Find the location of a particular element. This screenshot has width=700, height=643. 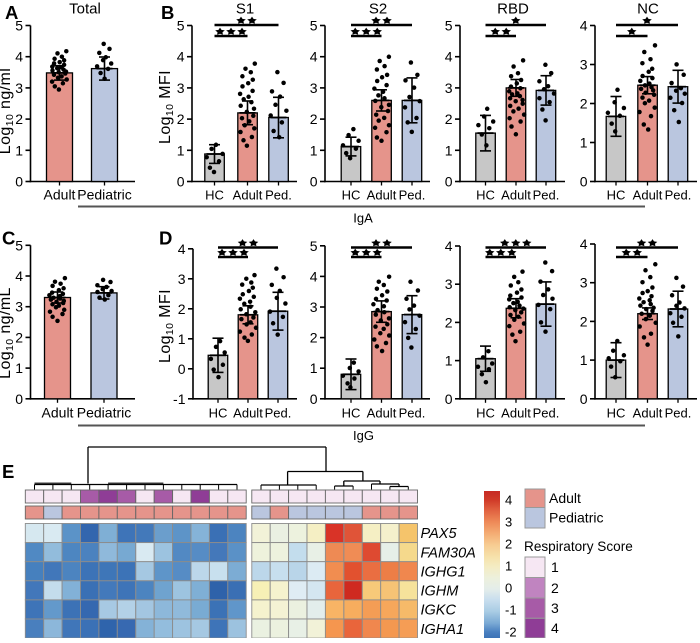

svg-text: E is located at coordinates (8, 471).